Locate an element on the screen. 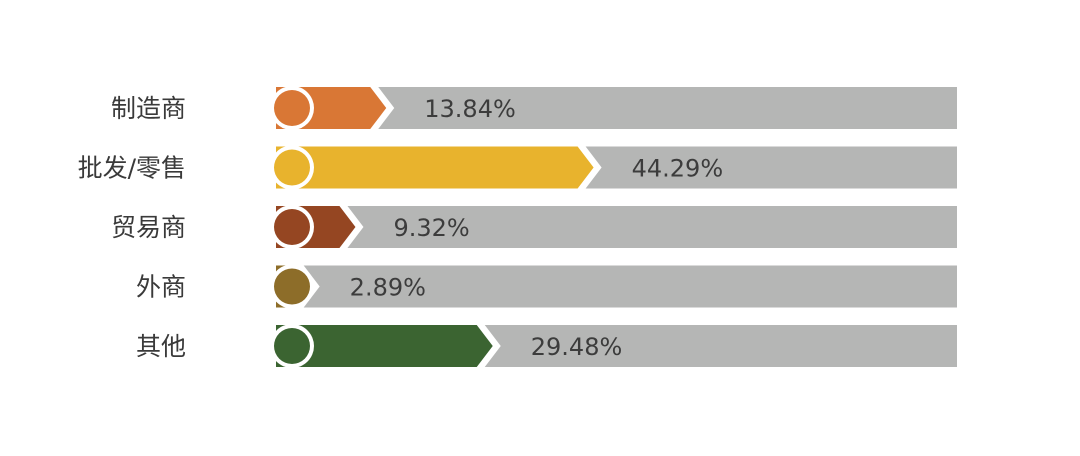 The width and height of the screenshot is (1080, 456). category-label: 其他 is located at coordinates (161, 346).